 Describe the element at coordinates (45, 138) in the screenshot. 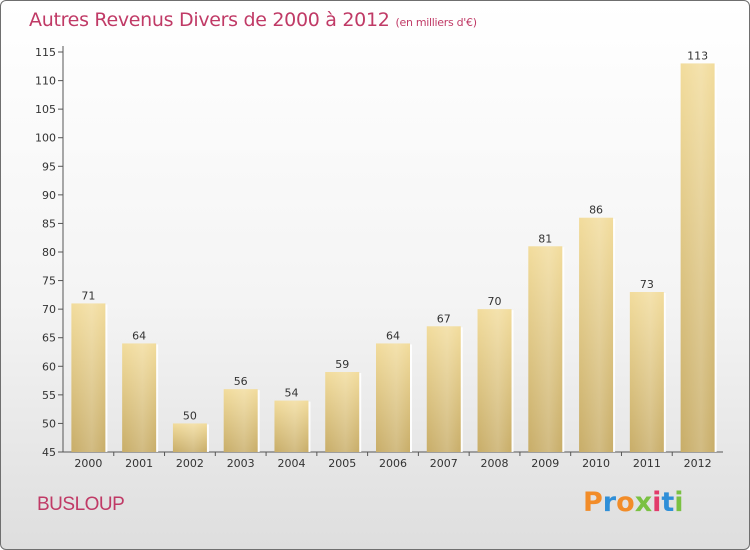

I see `y-tick-label: 100` at that location.